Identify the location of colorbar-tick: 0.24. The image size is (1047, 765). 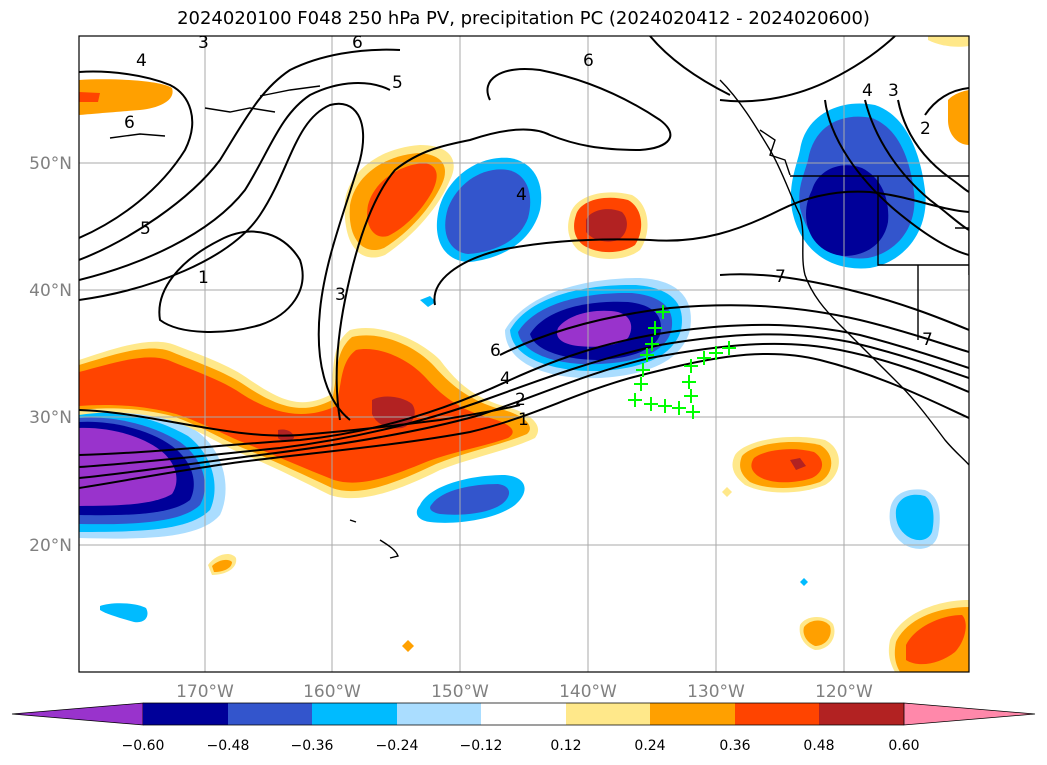
(649, 746).